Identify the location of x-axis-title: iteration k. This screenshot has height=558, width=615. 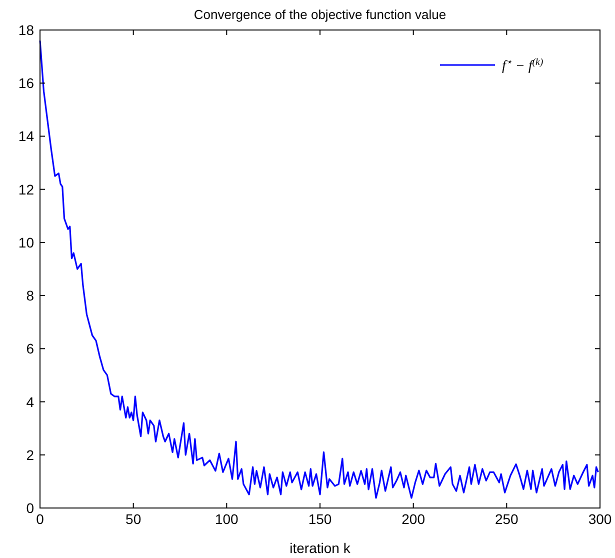
(321, 548).